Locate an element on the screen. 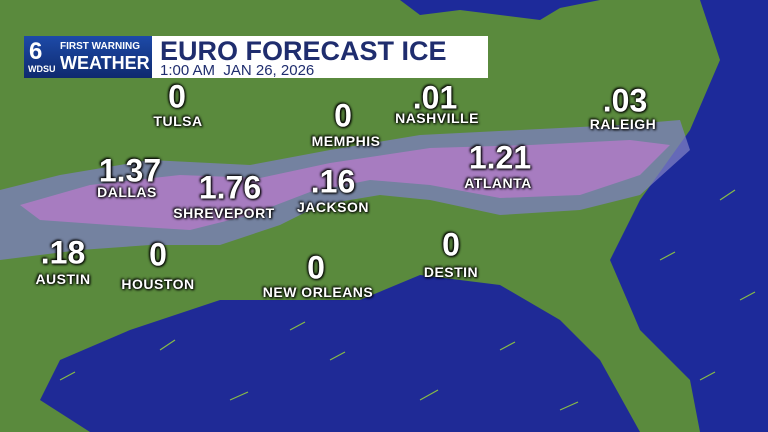 This screenshot has width=768, height=432. ice-amount: .03 is located at coordinates (625, 100).